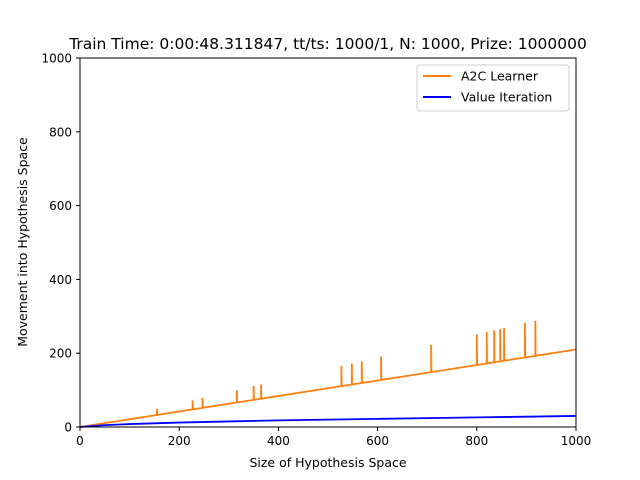 This screenshot has width=640, height=480. What do you see at coordinates (506, 97) in the screenshot?
I see `legend-label-value-iteration: Value Iteration` at bounding box center [506, 97].